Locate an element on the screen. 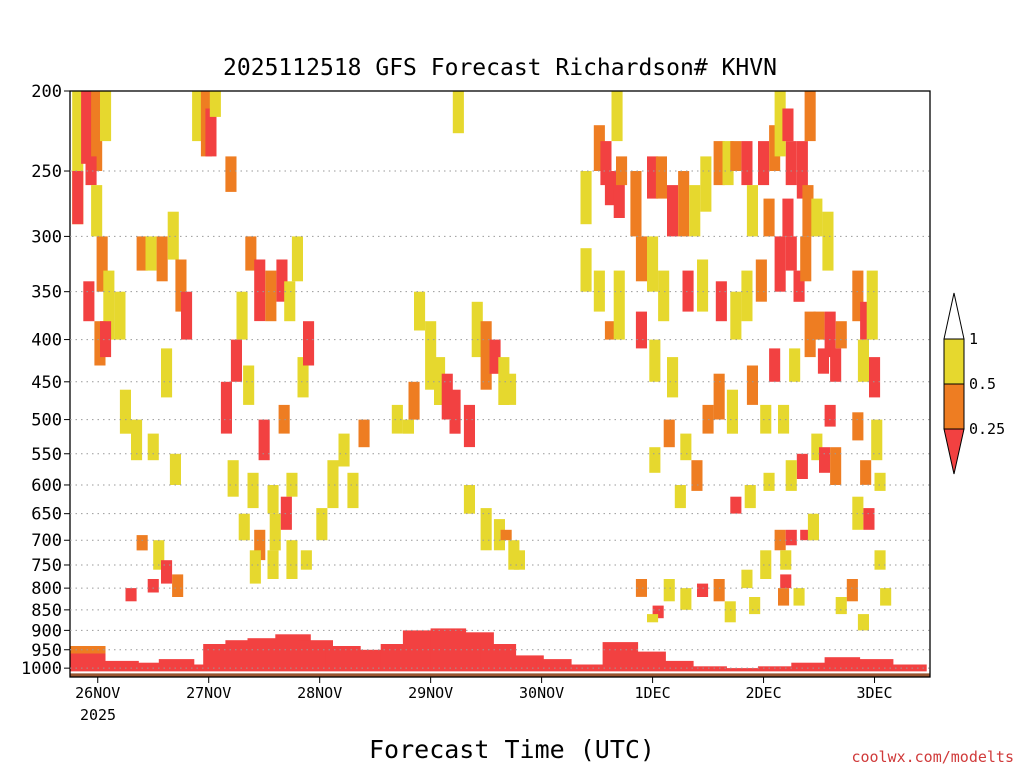 This screenshot has height=768, width=1024. y-tick-label: 550 is located at coordinates (46, 455).